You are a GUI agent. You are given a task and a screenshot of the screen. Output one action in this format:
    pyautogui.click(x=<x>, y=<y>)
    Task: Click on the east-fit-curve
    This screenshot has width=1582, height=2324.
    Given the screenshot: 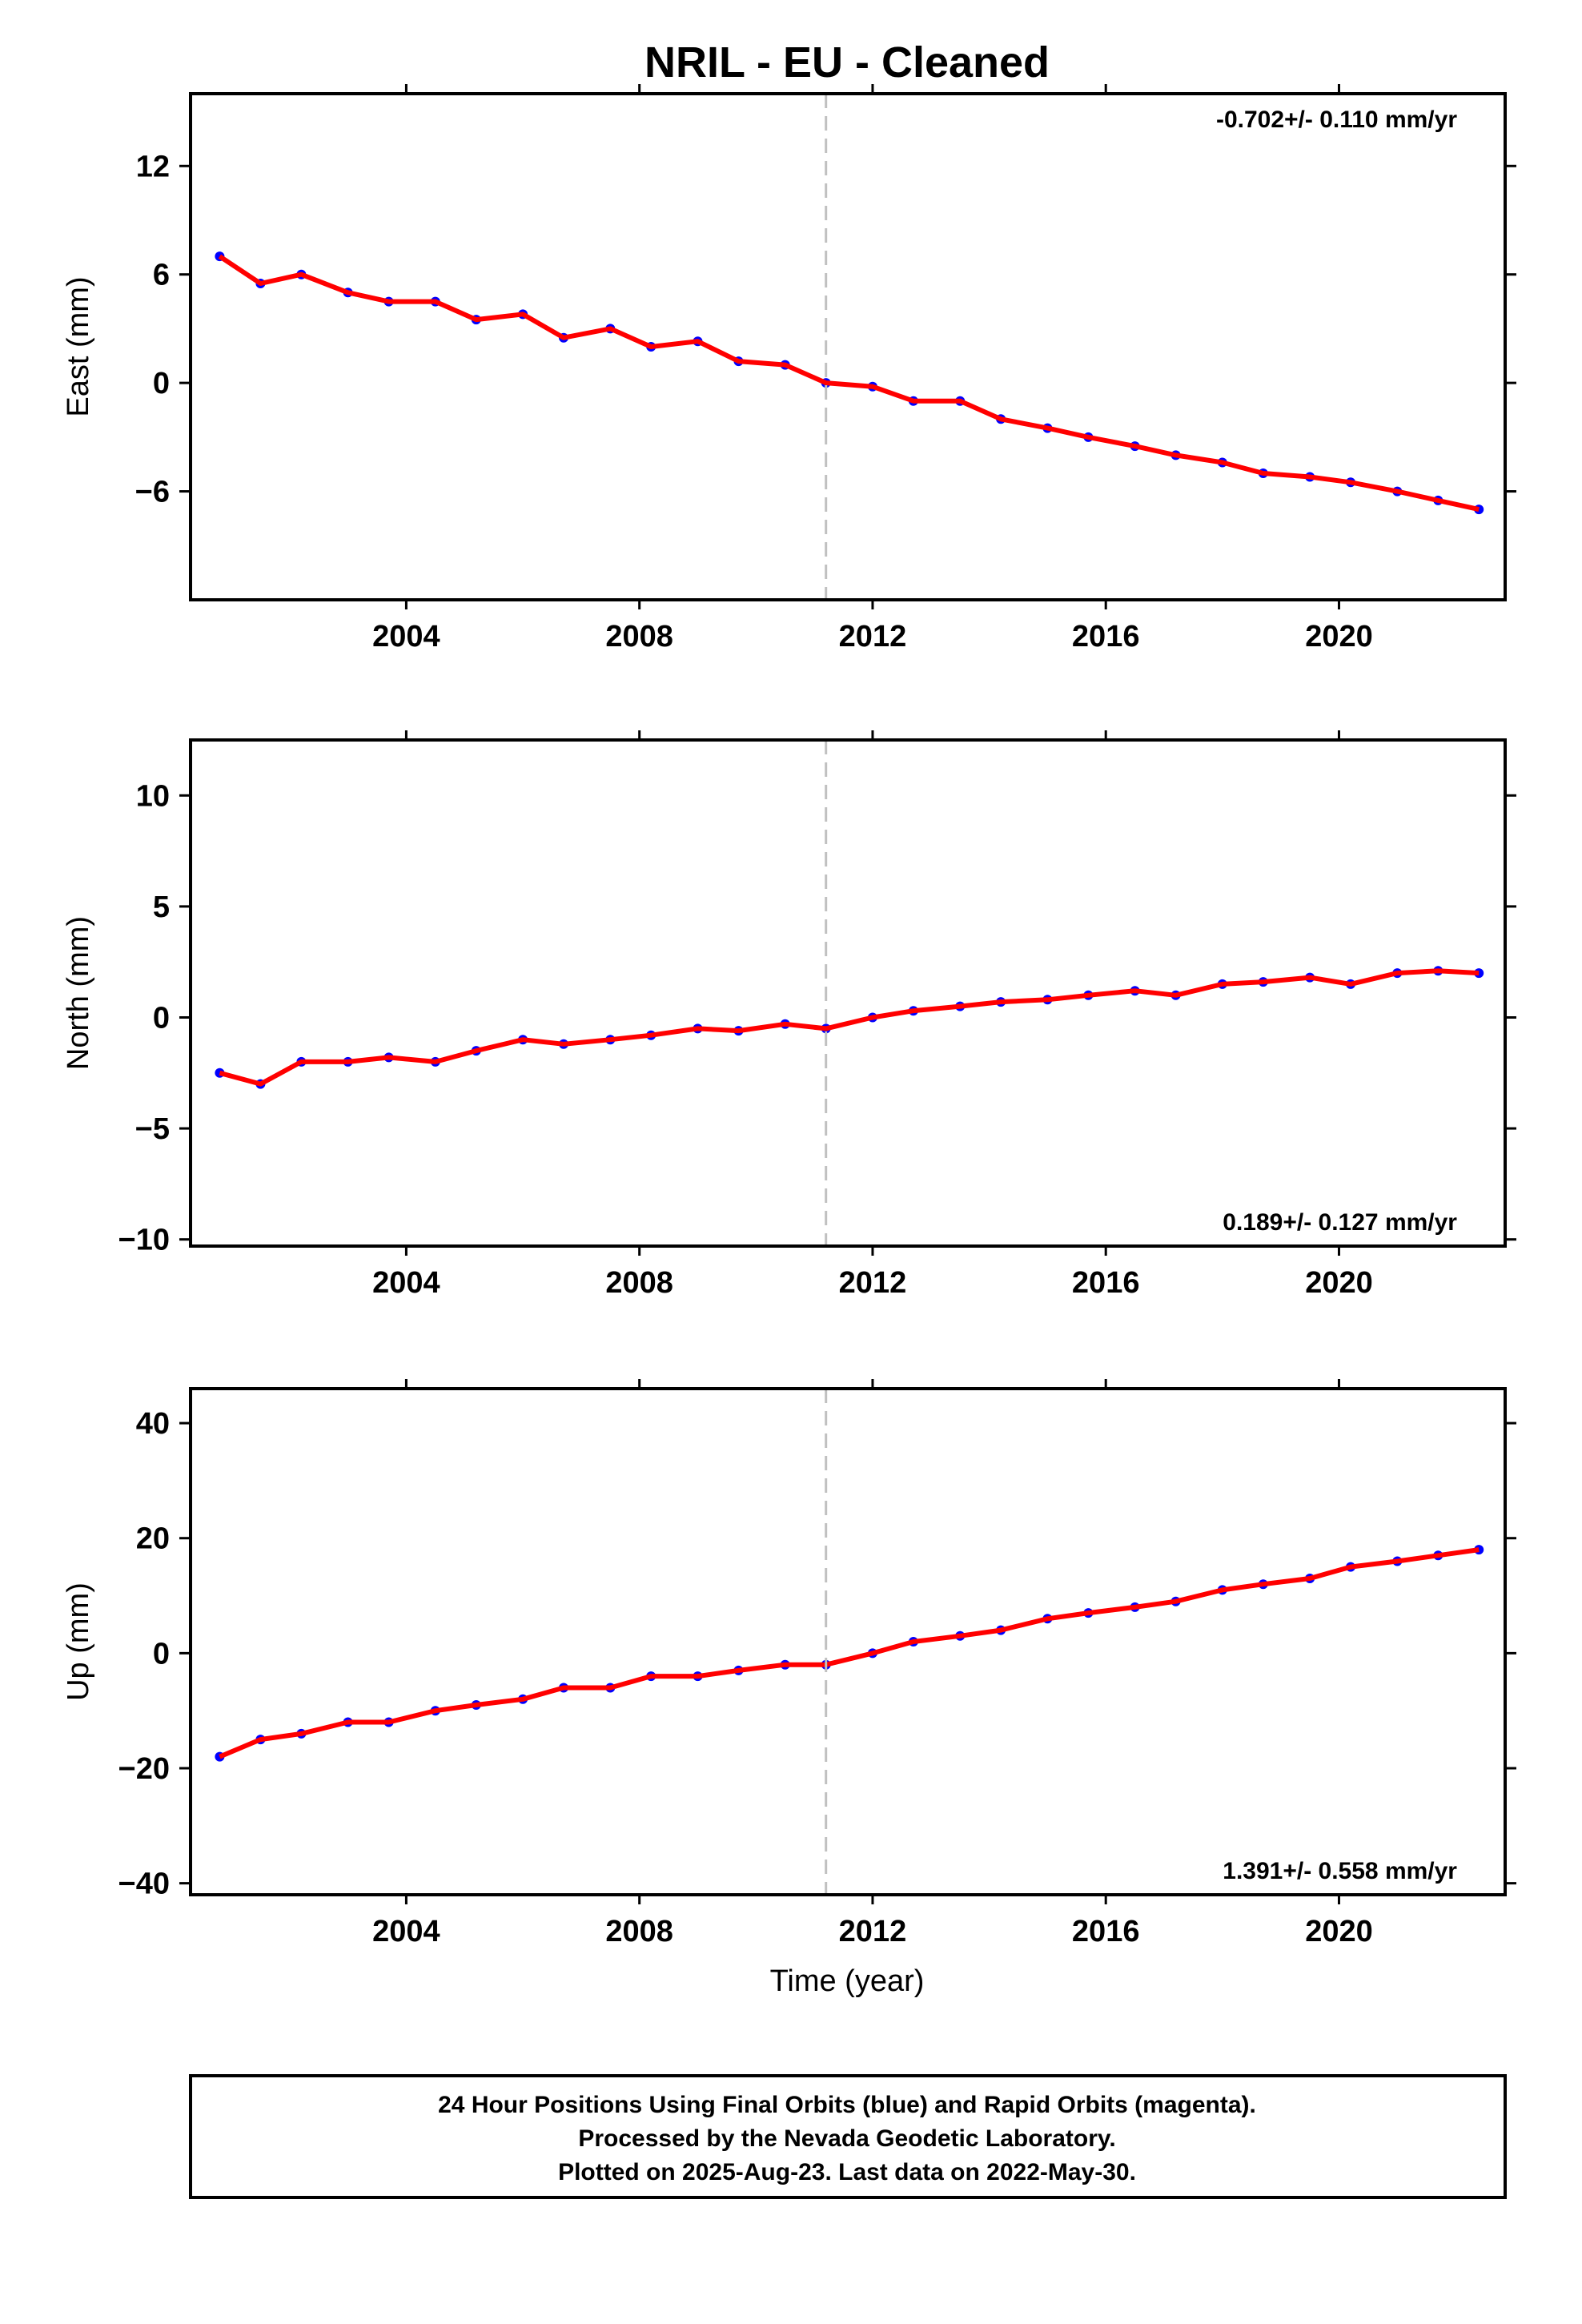 What is the action you would take?
    pyautogui.click(x=849, y=383)
    